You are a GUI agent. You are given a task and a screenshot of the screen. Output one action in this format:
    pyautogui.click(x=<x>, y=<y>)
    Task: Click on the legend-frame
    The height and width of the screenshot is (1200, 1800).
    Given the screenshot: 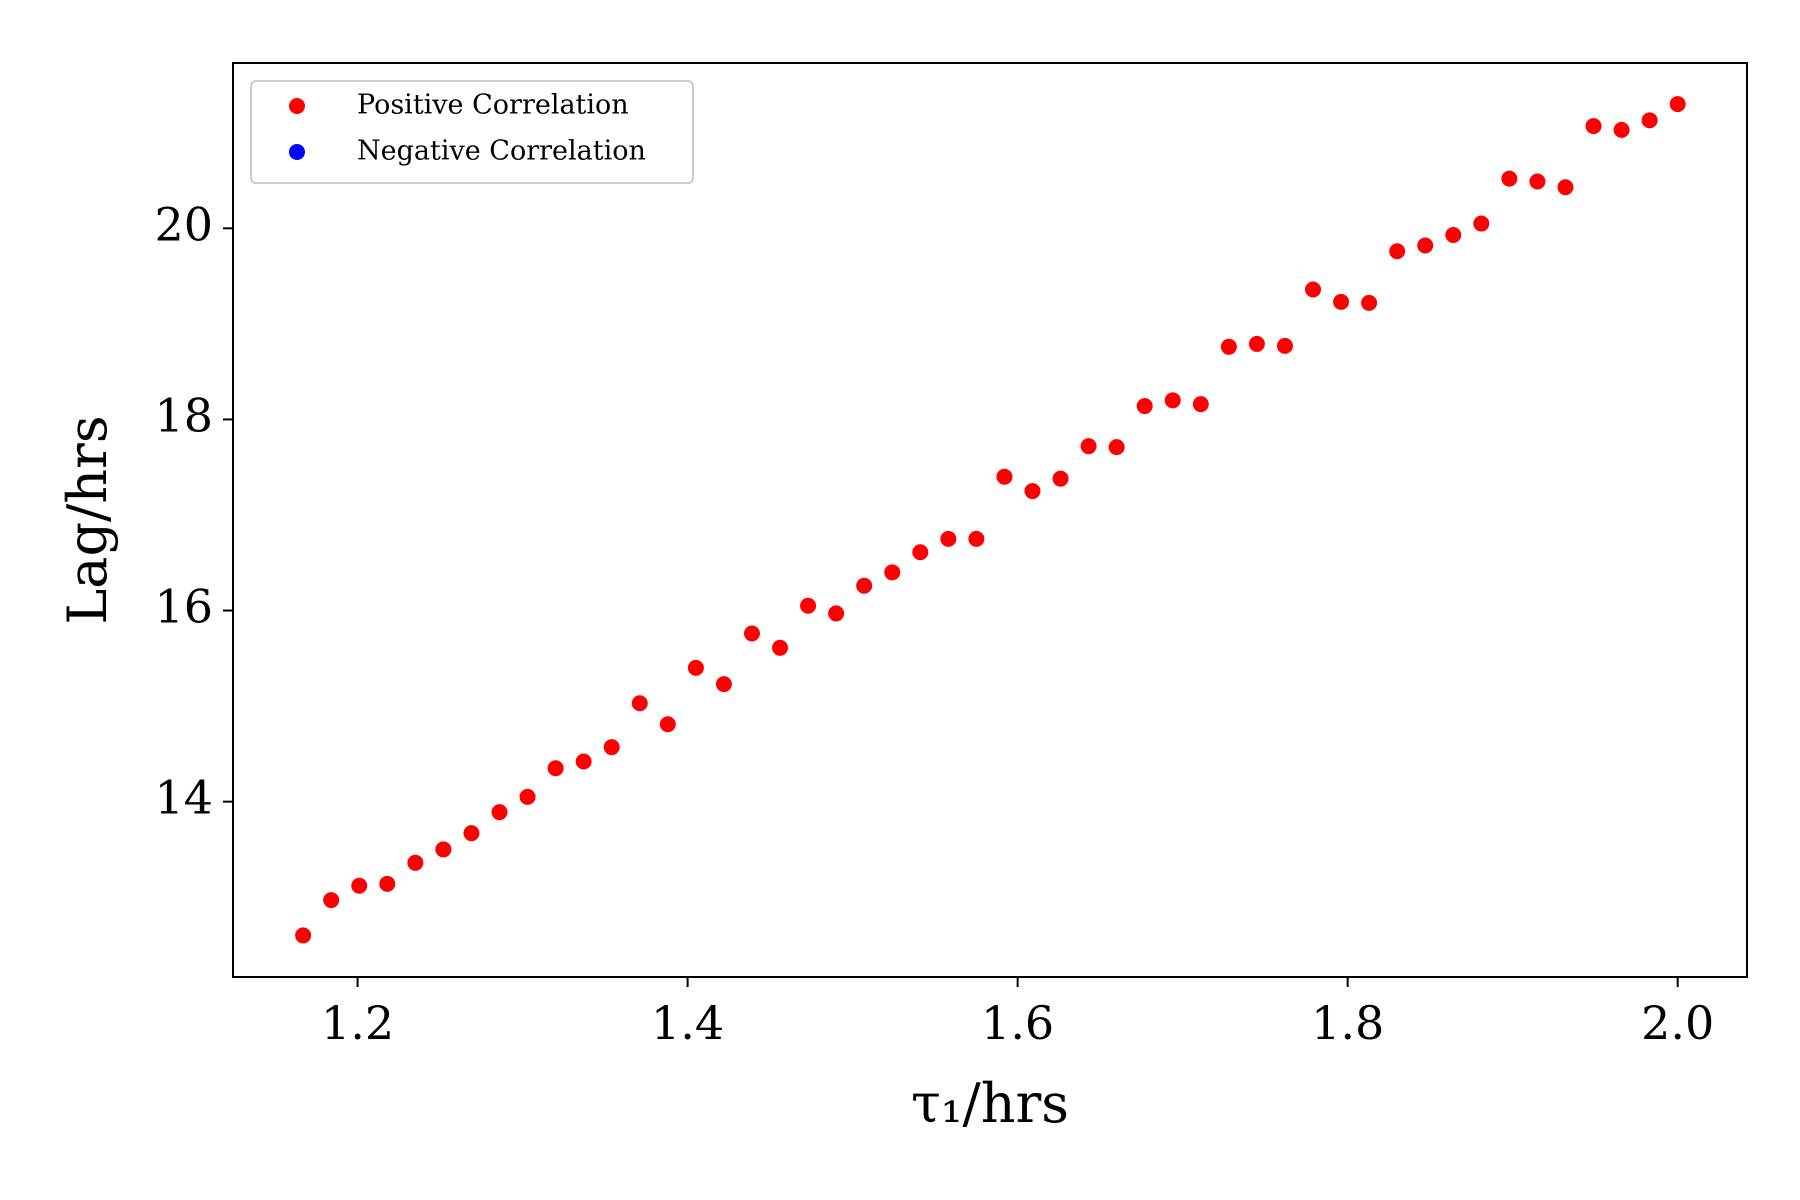 What is the action you would take?
    pyautogui.click(x=472, y=132)
    